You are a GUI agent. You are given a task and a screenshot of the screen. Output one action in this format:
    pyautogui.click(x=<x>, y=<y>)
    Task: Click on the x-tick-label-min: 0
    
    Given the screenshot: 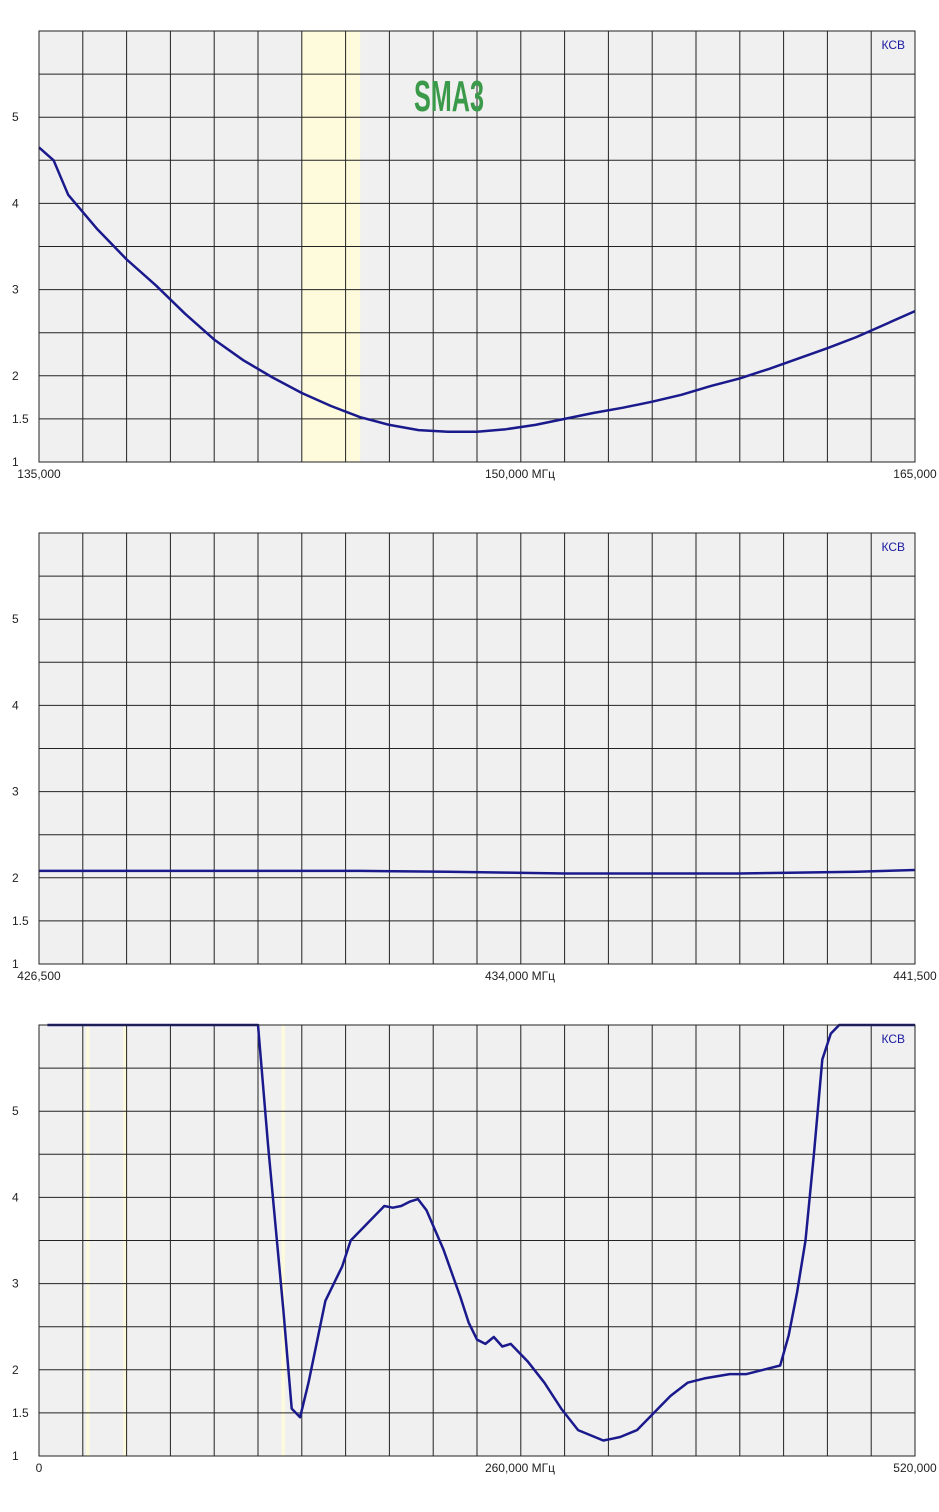 What is the action you would take?
    pyautogui.click(x=39, y=1468)
    